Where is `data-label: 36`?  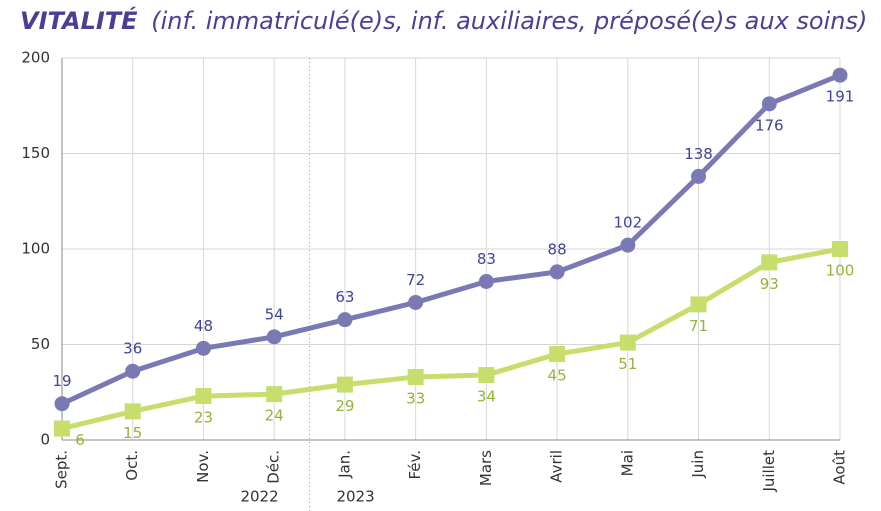 data-label: 36 is located at coordinates (132, 349).